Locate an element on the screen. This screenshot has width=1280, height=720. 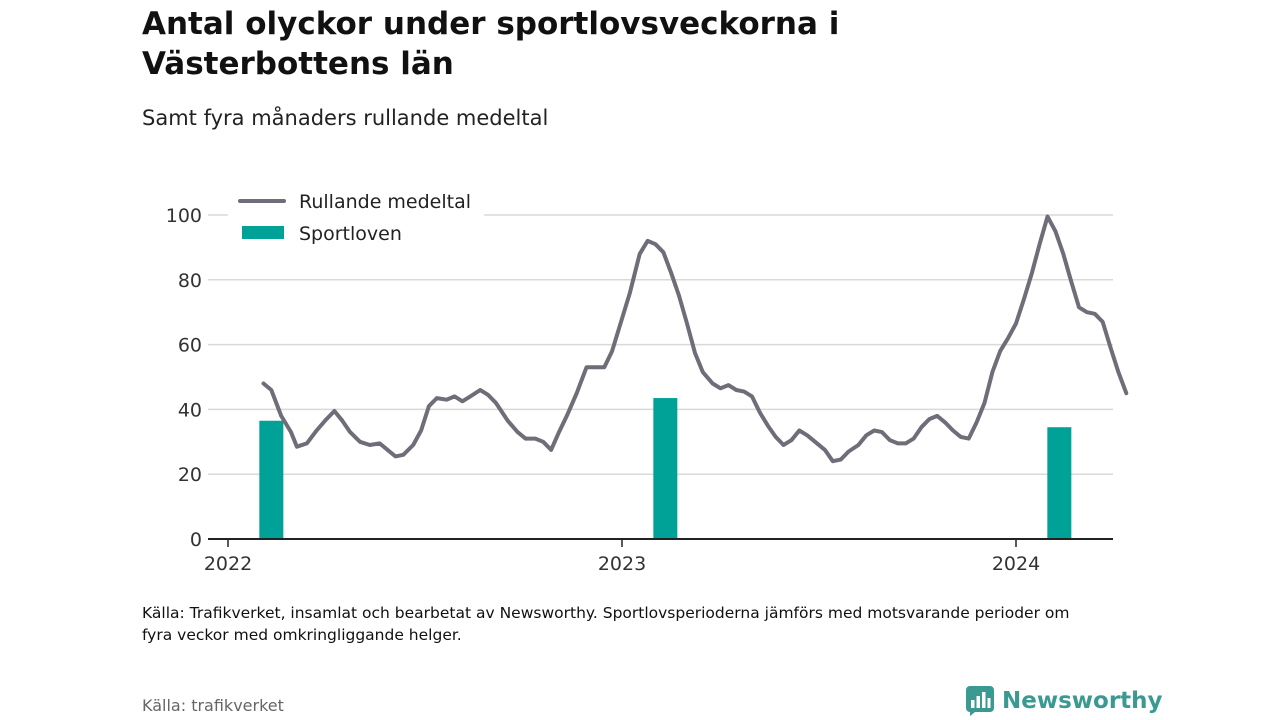
brand-name: Newsworthy is located at coordinates (1082, 701).